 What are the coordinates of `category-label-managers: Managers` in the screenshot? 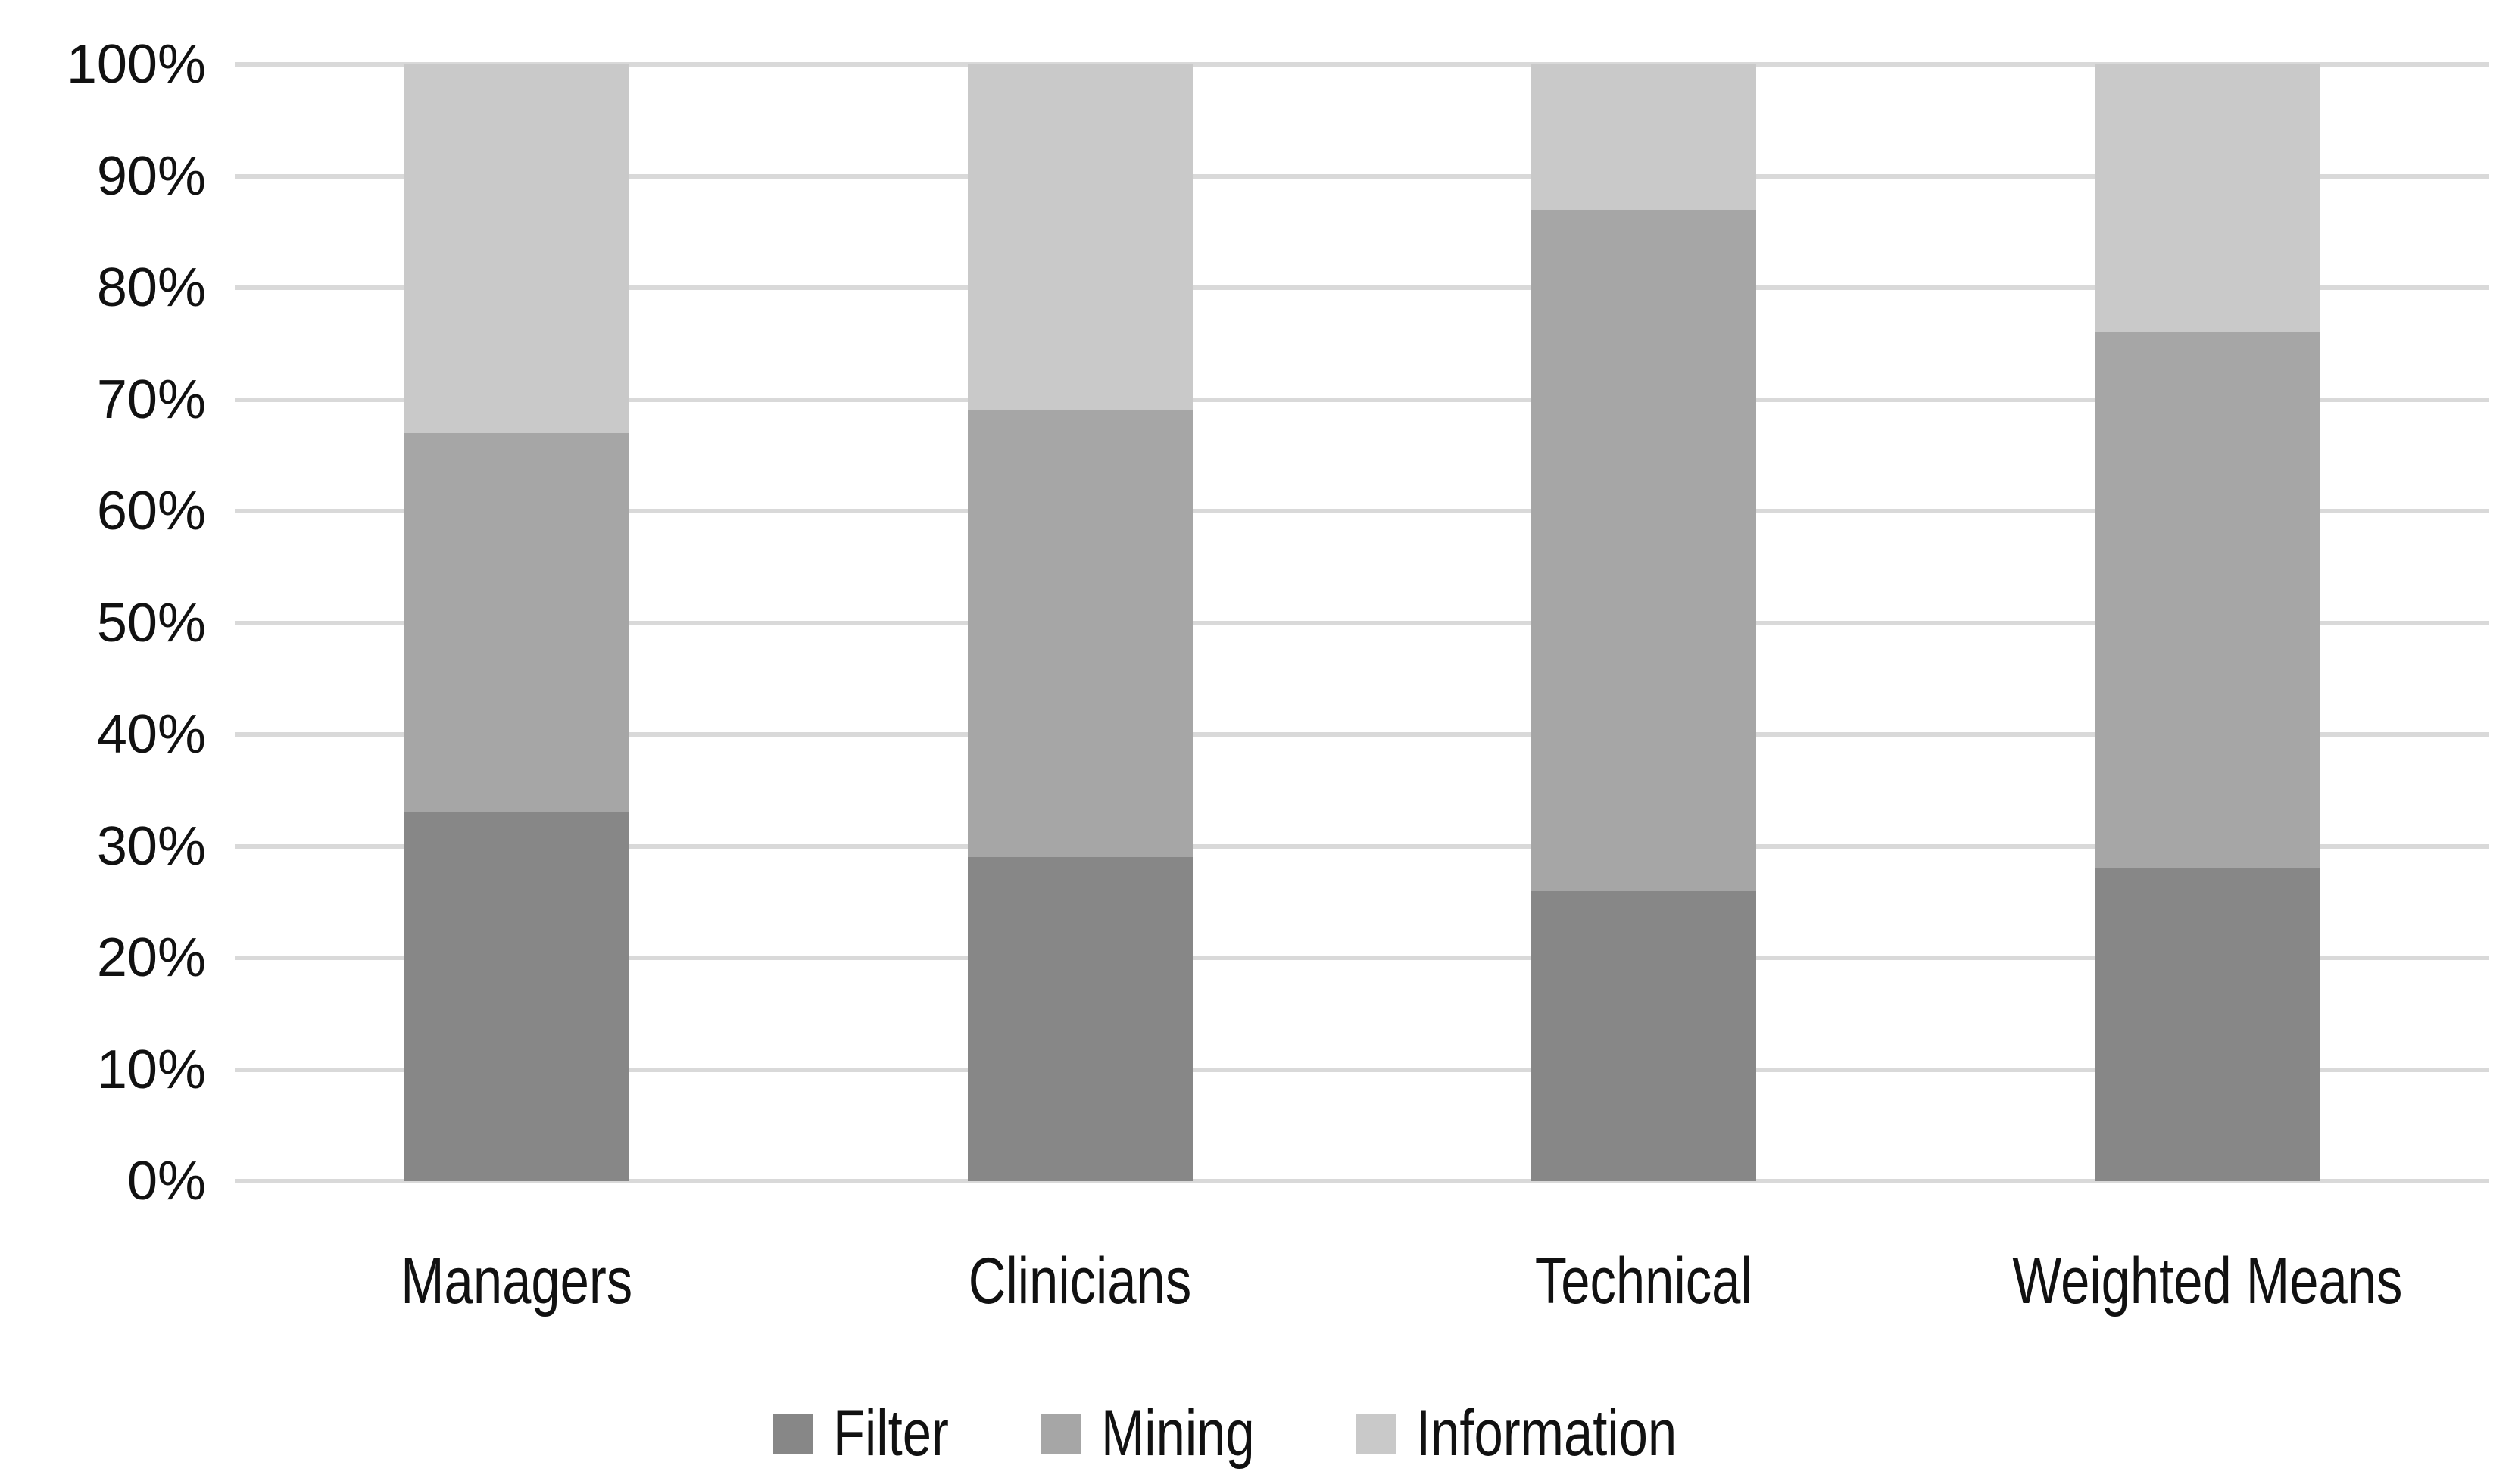 It's located at (516, 1281).